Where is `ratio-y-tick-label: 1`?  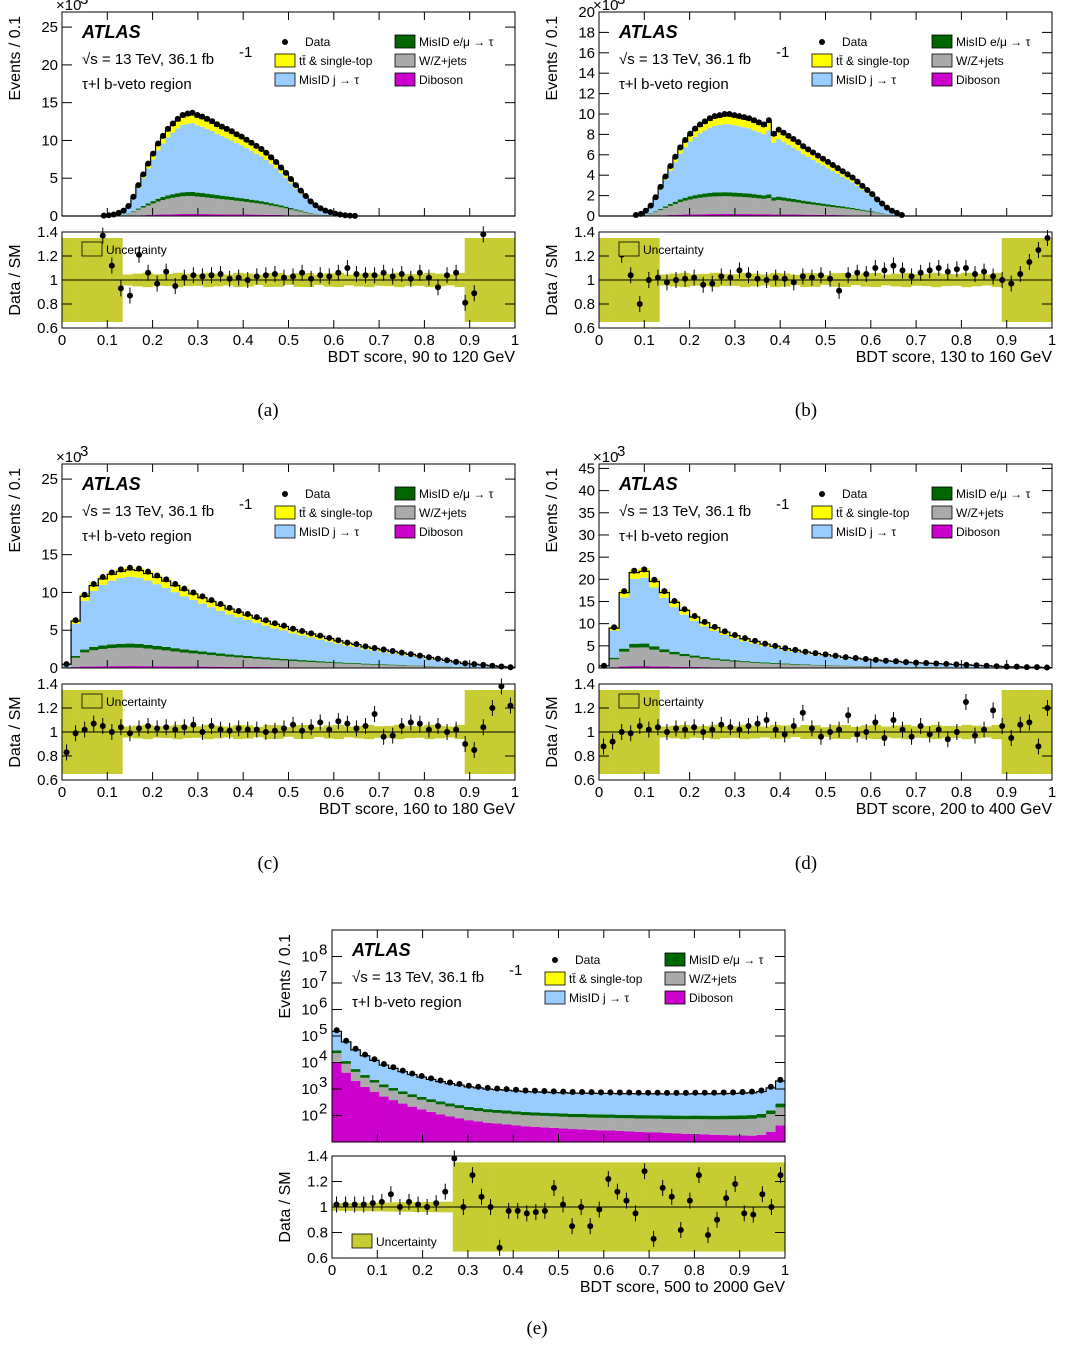 ratio-y-tick-label: 1 is located at coordinates (54, 280).